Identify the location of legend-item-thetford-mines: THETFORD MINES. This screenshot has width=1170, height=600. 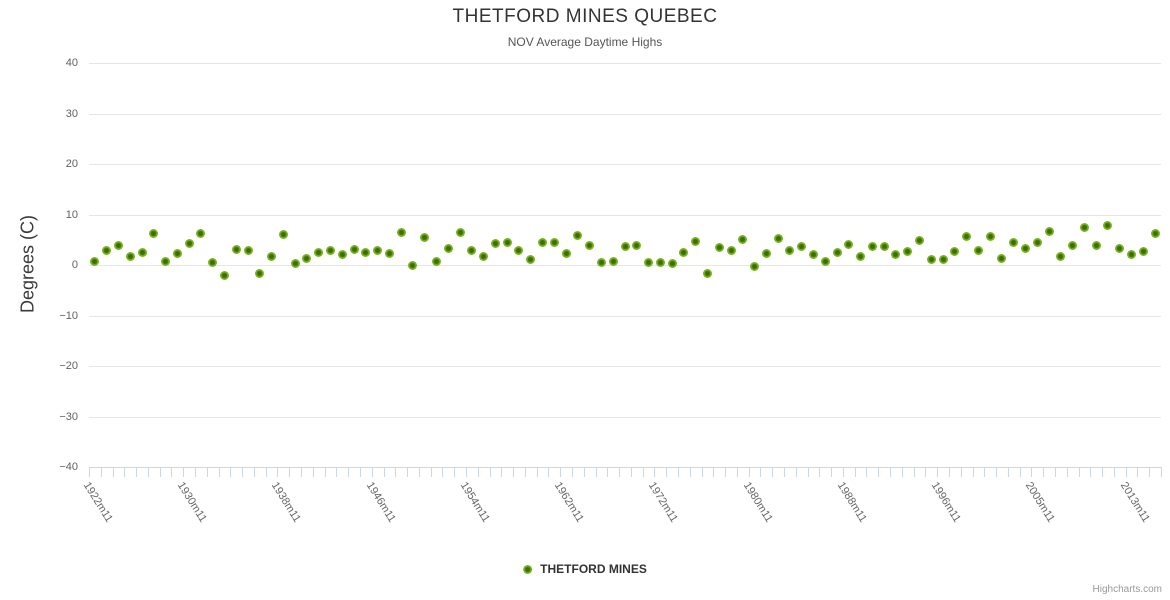
(585, 569).